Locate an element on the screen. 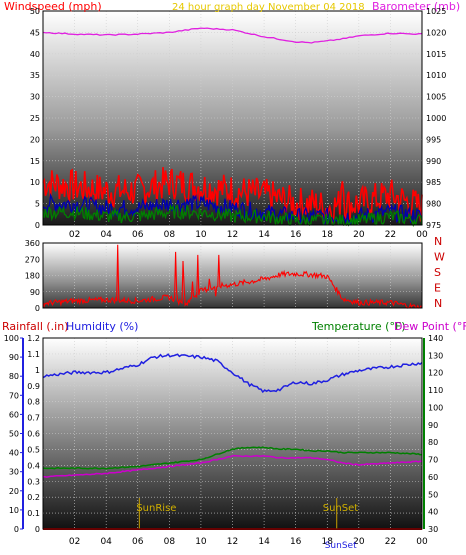 Image resolution: width=466 pixels, height=555 pixels. humidity-tick-label: 90 is located at coordinates (14, 357).